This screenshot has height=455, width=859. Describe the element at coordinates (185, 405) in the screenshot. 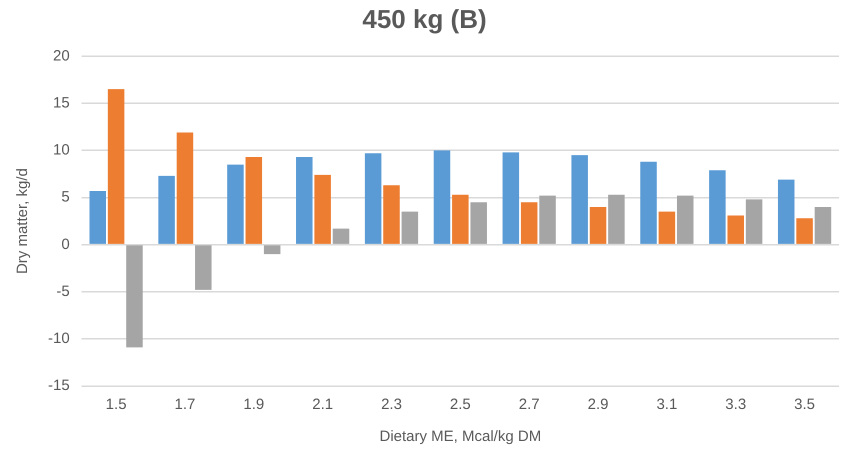

I see `x-tick-label: 1.7` at that location.